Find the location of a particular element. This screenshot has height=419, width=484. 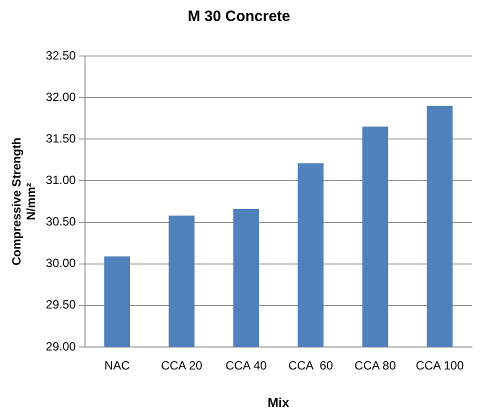

y-axis-title: Compressive Strength N/mm² is located at coordinates (24, 201).